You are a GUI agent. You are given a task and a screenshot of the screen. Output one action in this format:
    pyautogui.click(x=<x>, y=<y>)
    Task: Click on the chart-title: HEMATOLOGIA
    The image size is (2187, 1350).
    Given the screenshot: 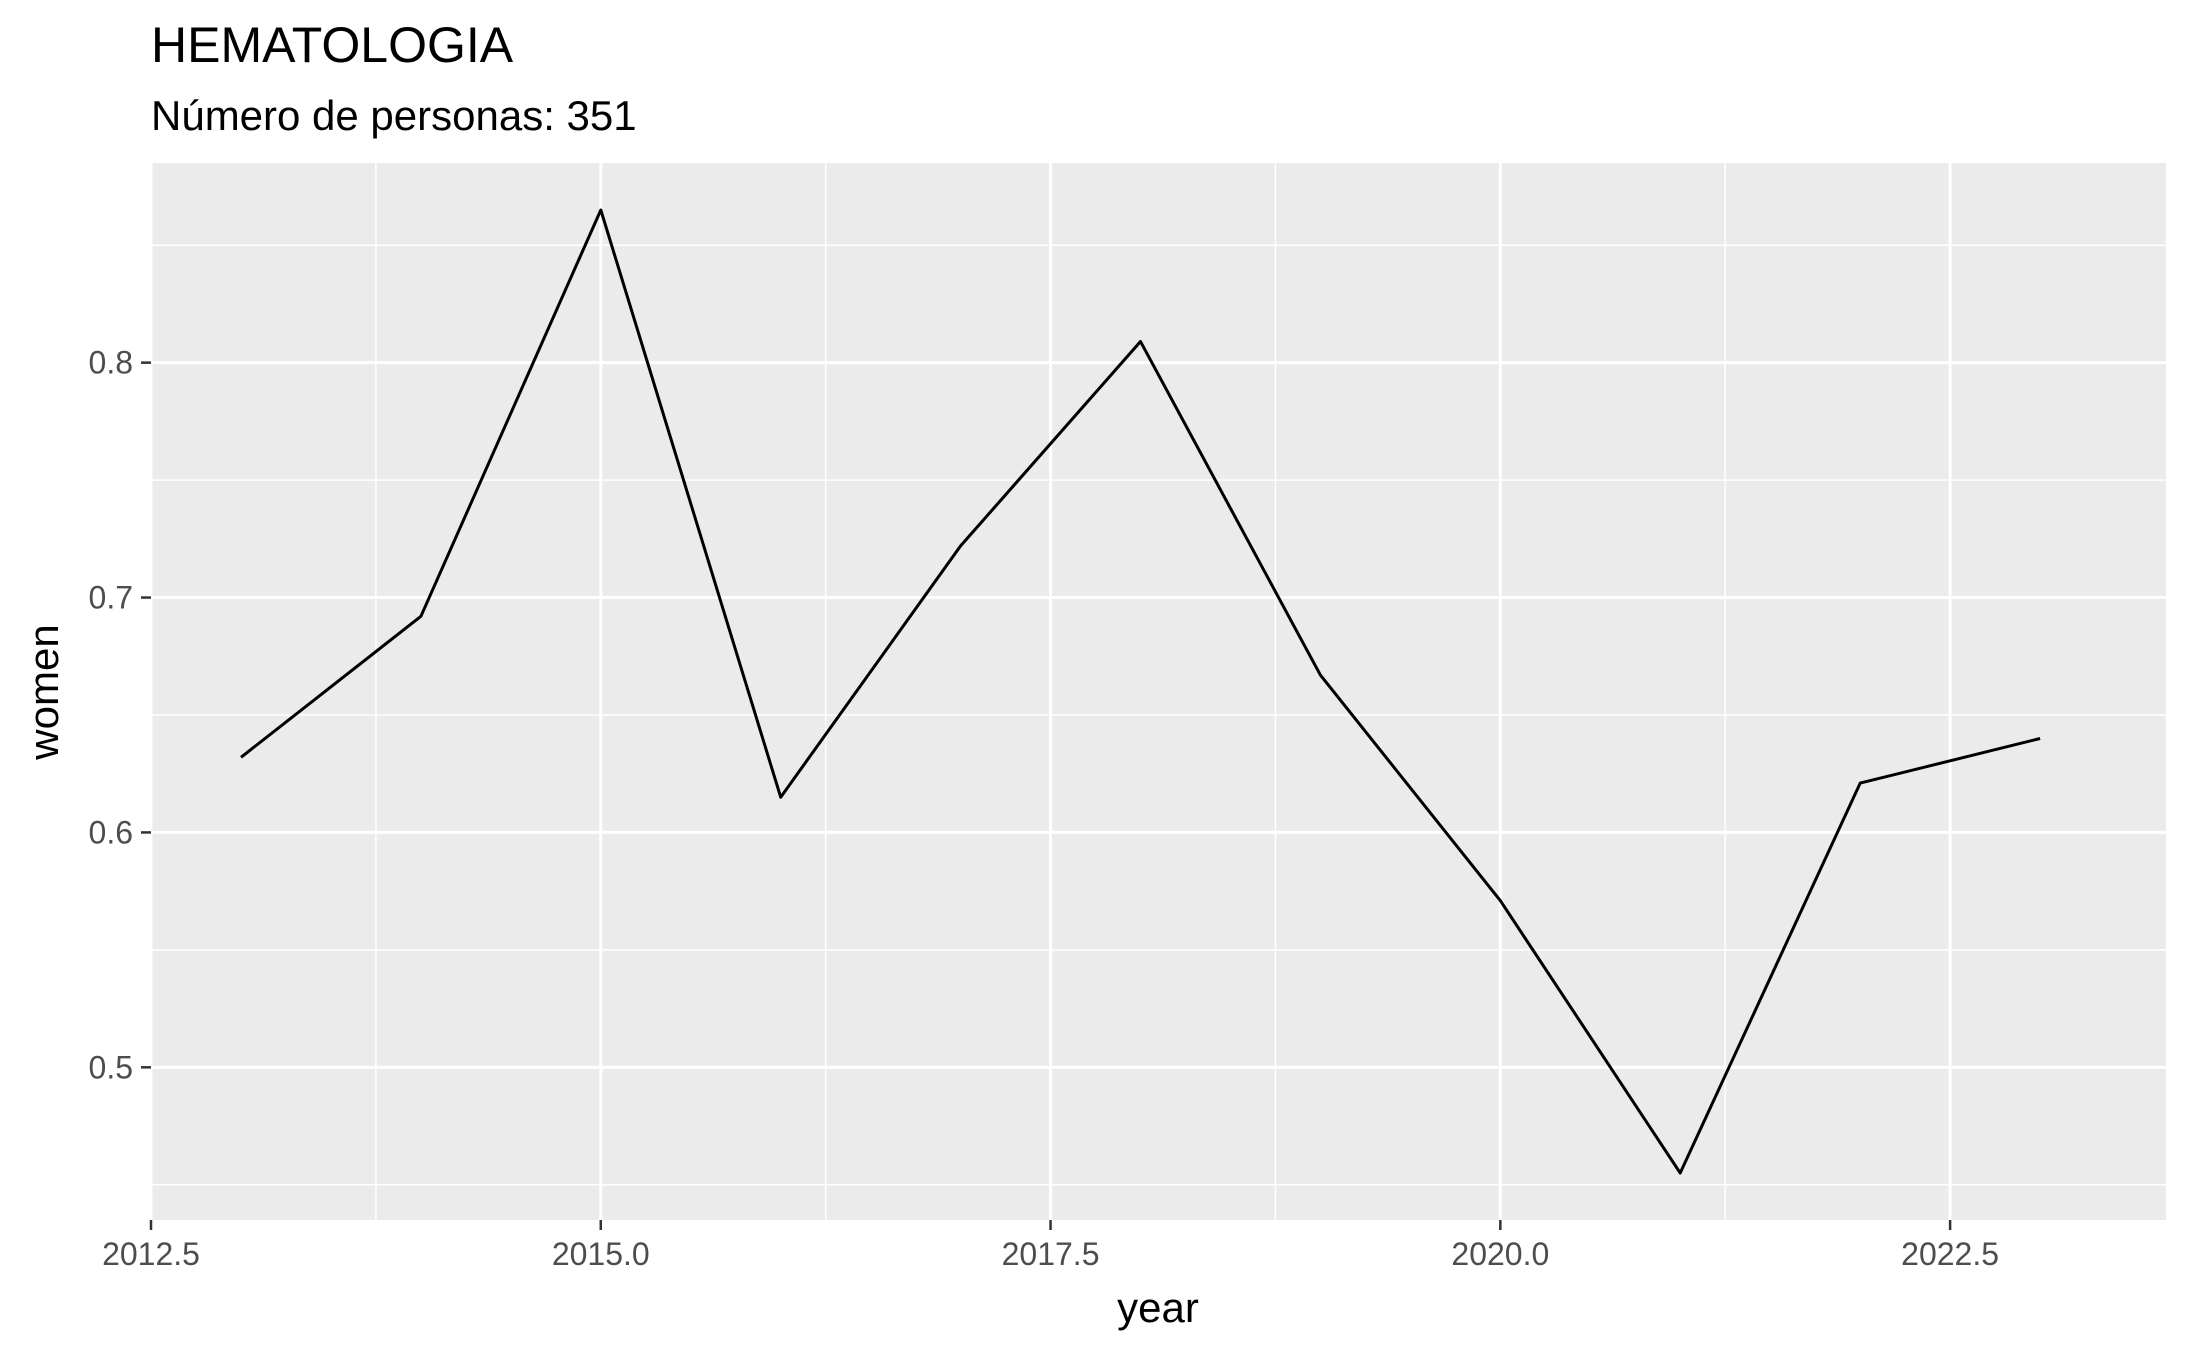 What is the action you would take?
    pyautogui.click(x=332, y=45)
    